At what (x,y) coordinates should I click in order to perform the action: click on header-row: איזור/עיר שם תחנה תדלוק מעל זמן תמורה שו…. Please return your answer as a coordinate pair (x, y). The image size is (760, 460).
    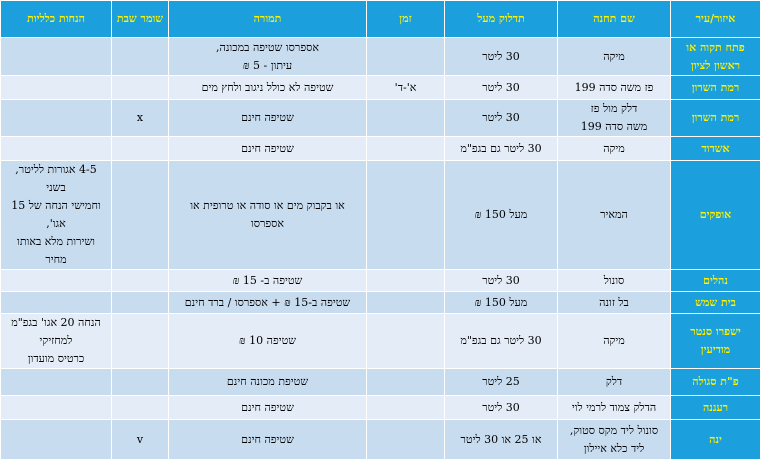
    Looking at the image, I should click on (380, 19).